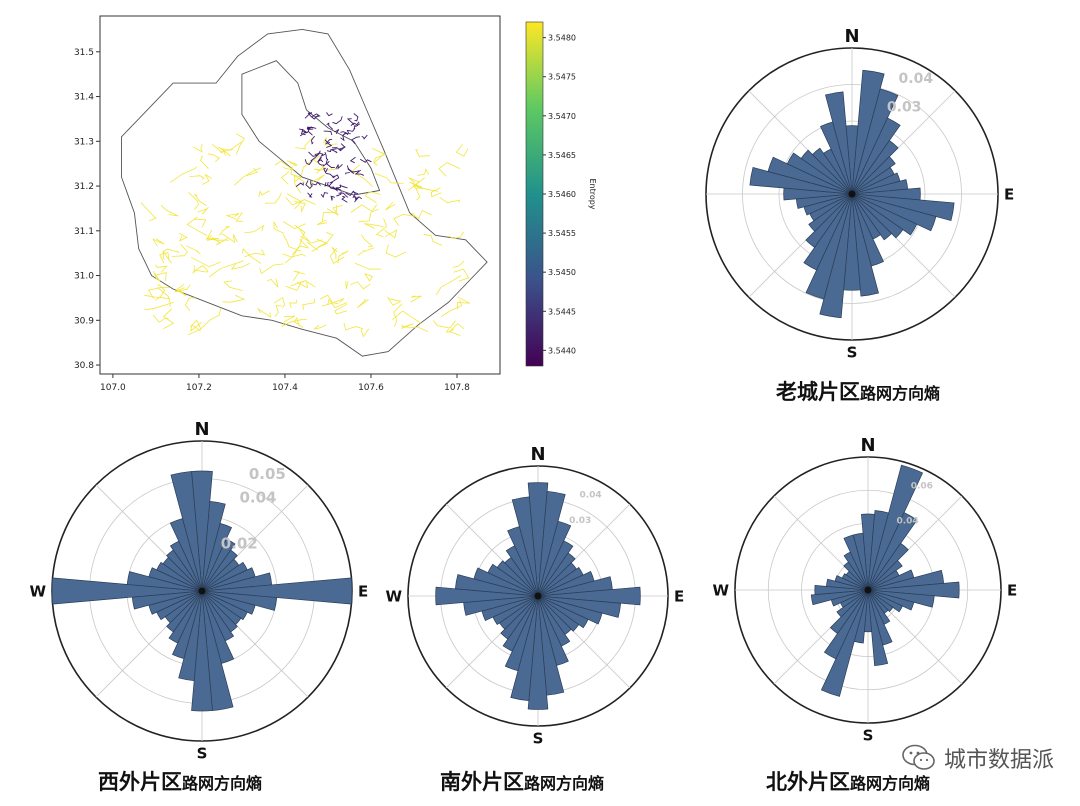  I want to click on direction-label-s: S, so click(852, 352).